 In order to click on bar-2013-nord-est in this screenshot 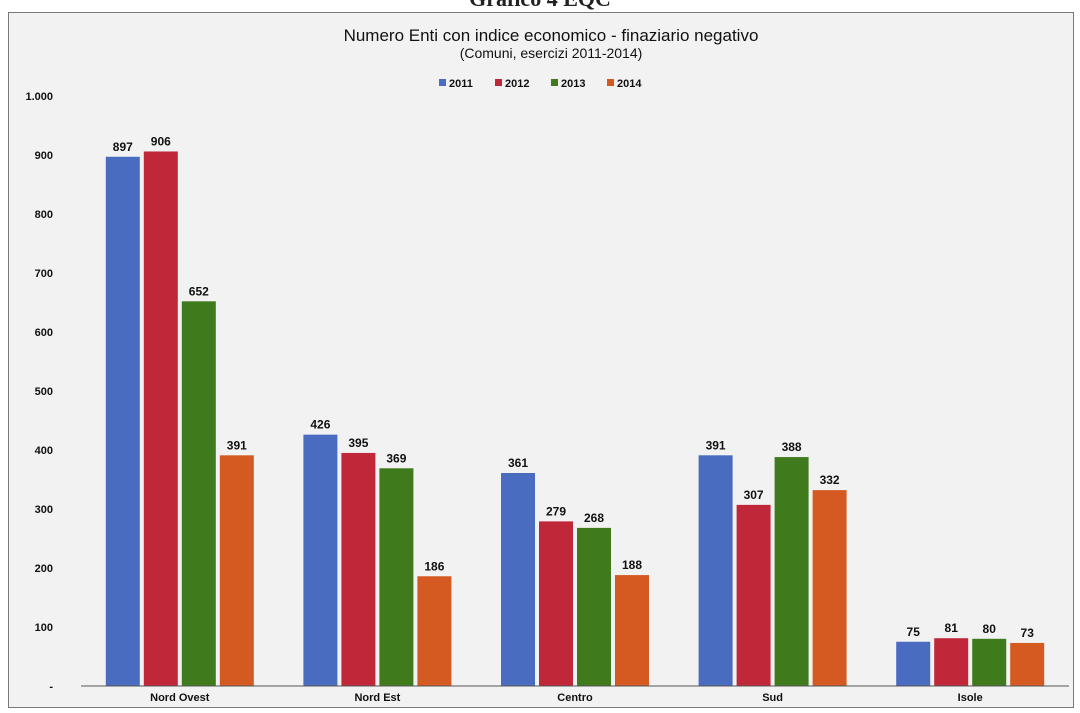, I will do `click(396, 577)`.